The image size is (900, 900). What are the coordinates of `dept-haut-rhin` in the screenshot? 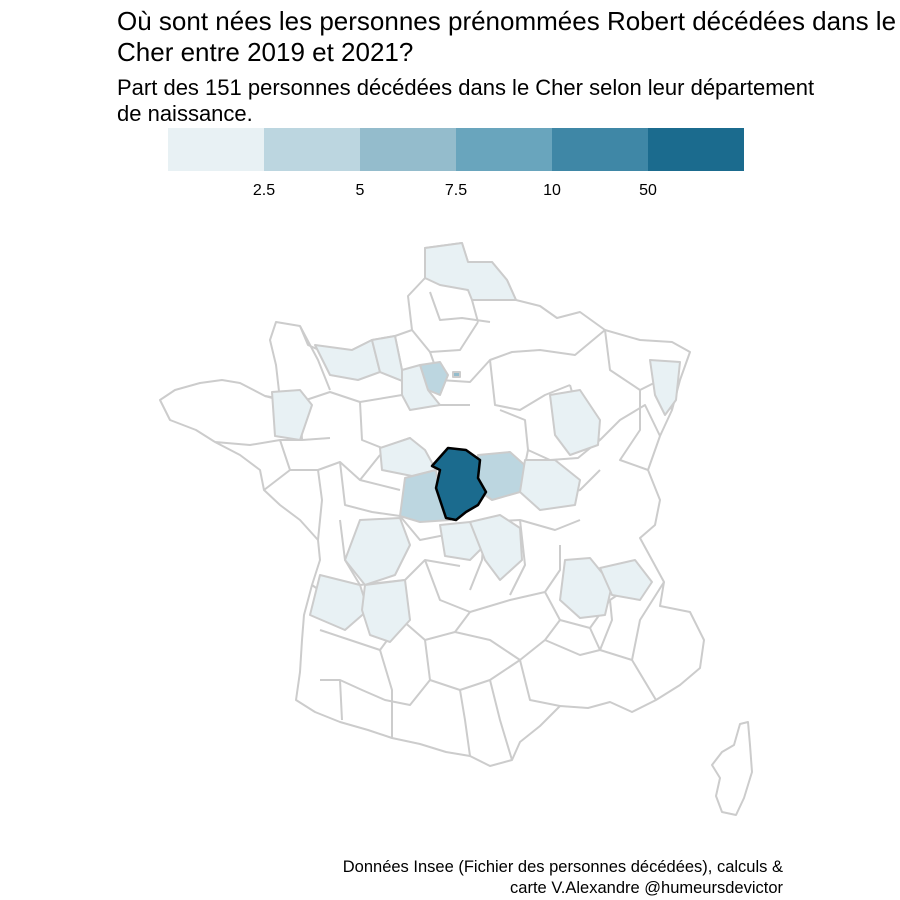 It's located at (665, 387).